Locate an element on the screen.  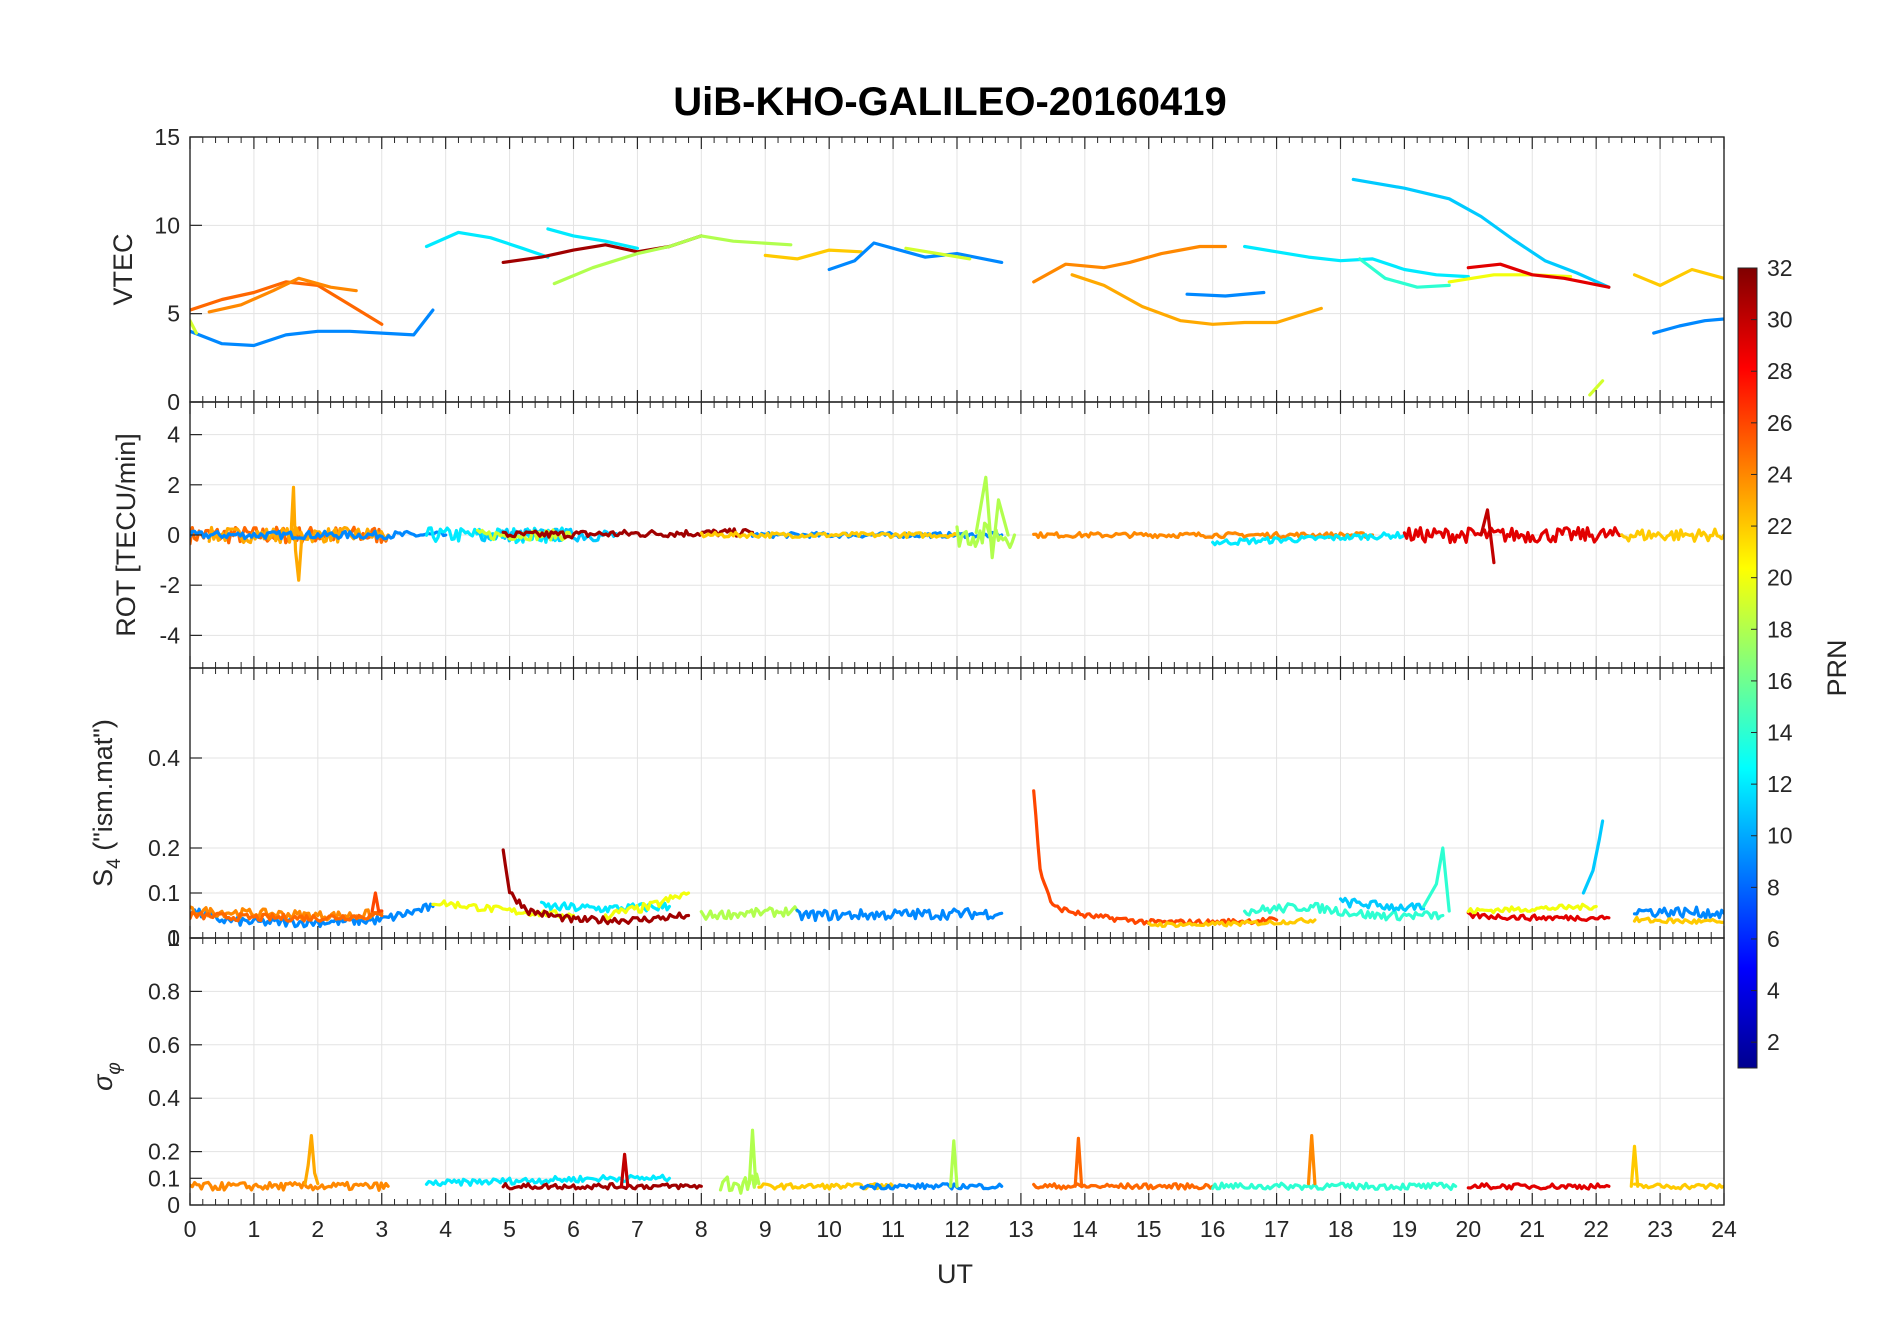
x-tick-label: 10 is located at coordinates (829, 1229).